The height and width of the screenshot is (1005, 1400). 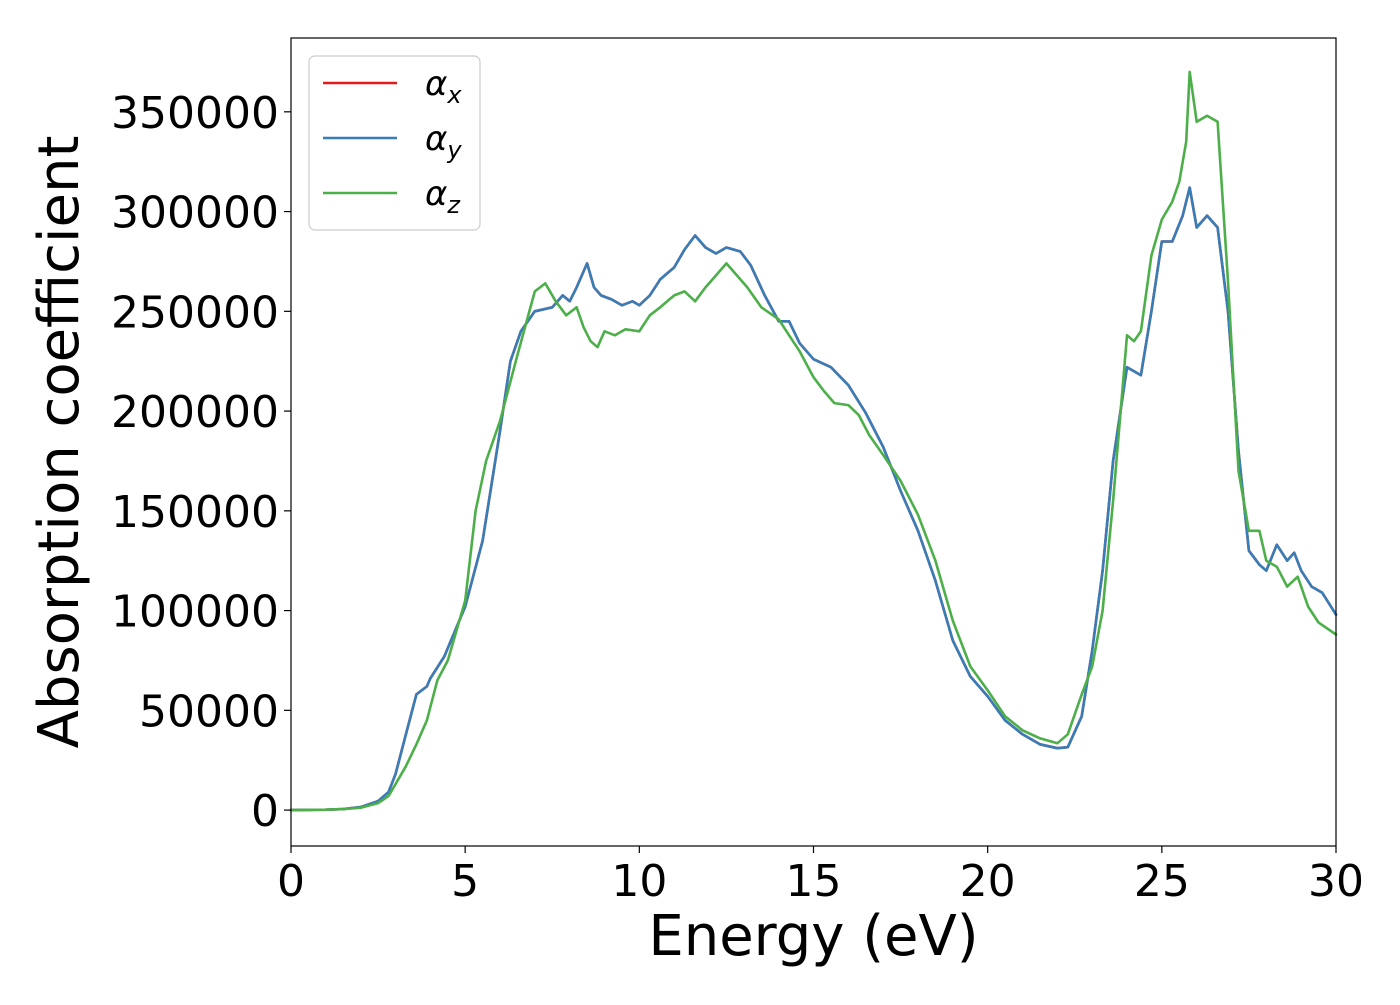 What do you see at coordinates (814, 881) in the screenshot?
I see `x-tick-label: 15` at bounding box center [814, 881].